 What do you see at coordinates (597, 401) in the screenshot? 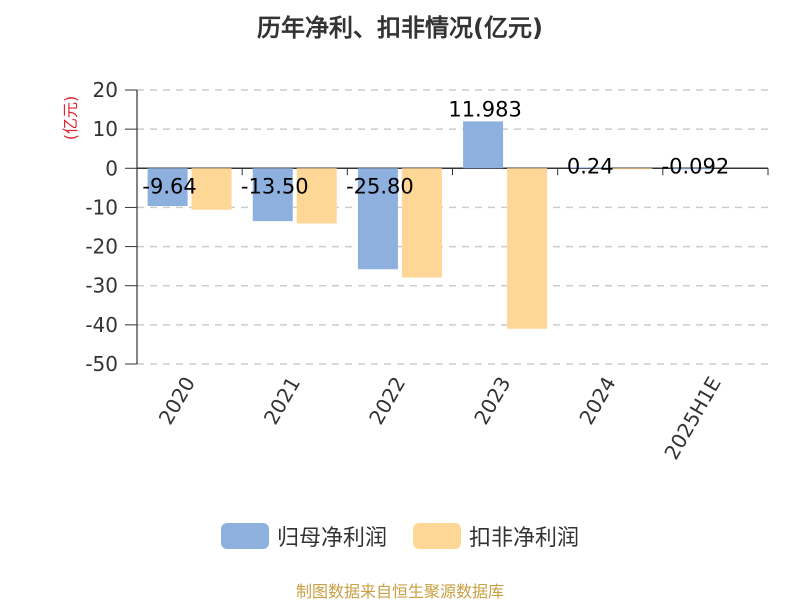
I see `x-tick-label: 2024` at bounding box center [597, 401].